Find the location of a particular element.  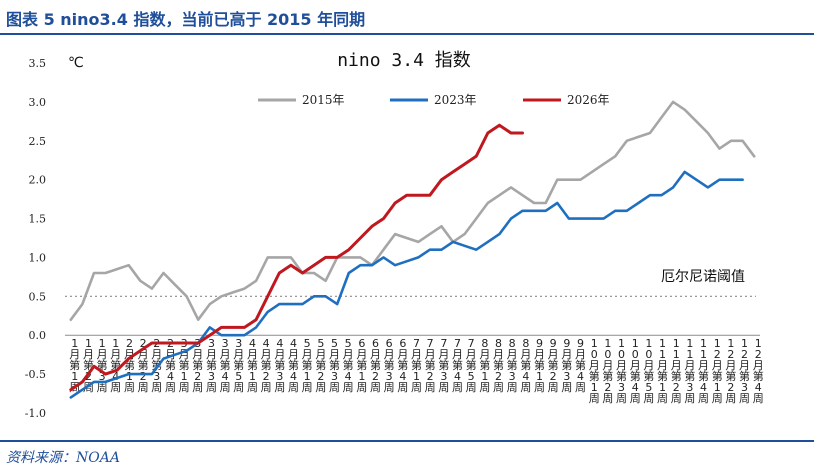

chart-title: nino 3.4 指数 is located at coordinates (404, 60).